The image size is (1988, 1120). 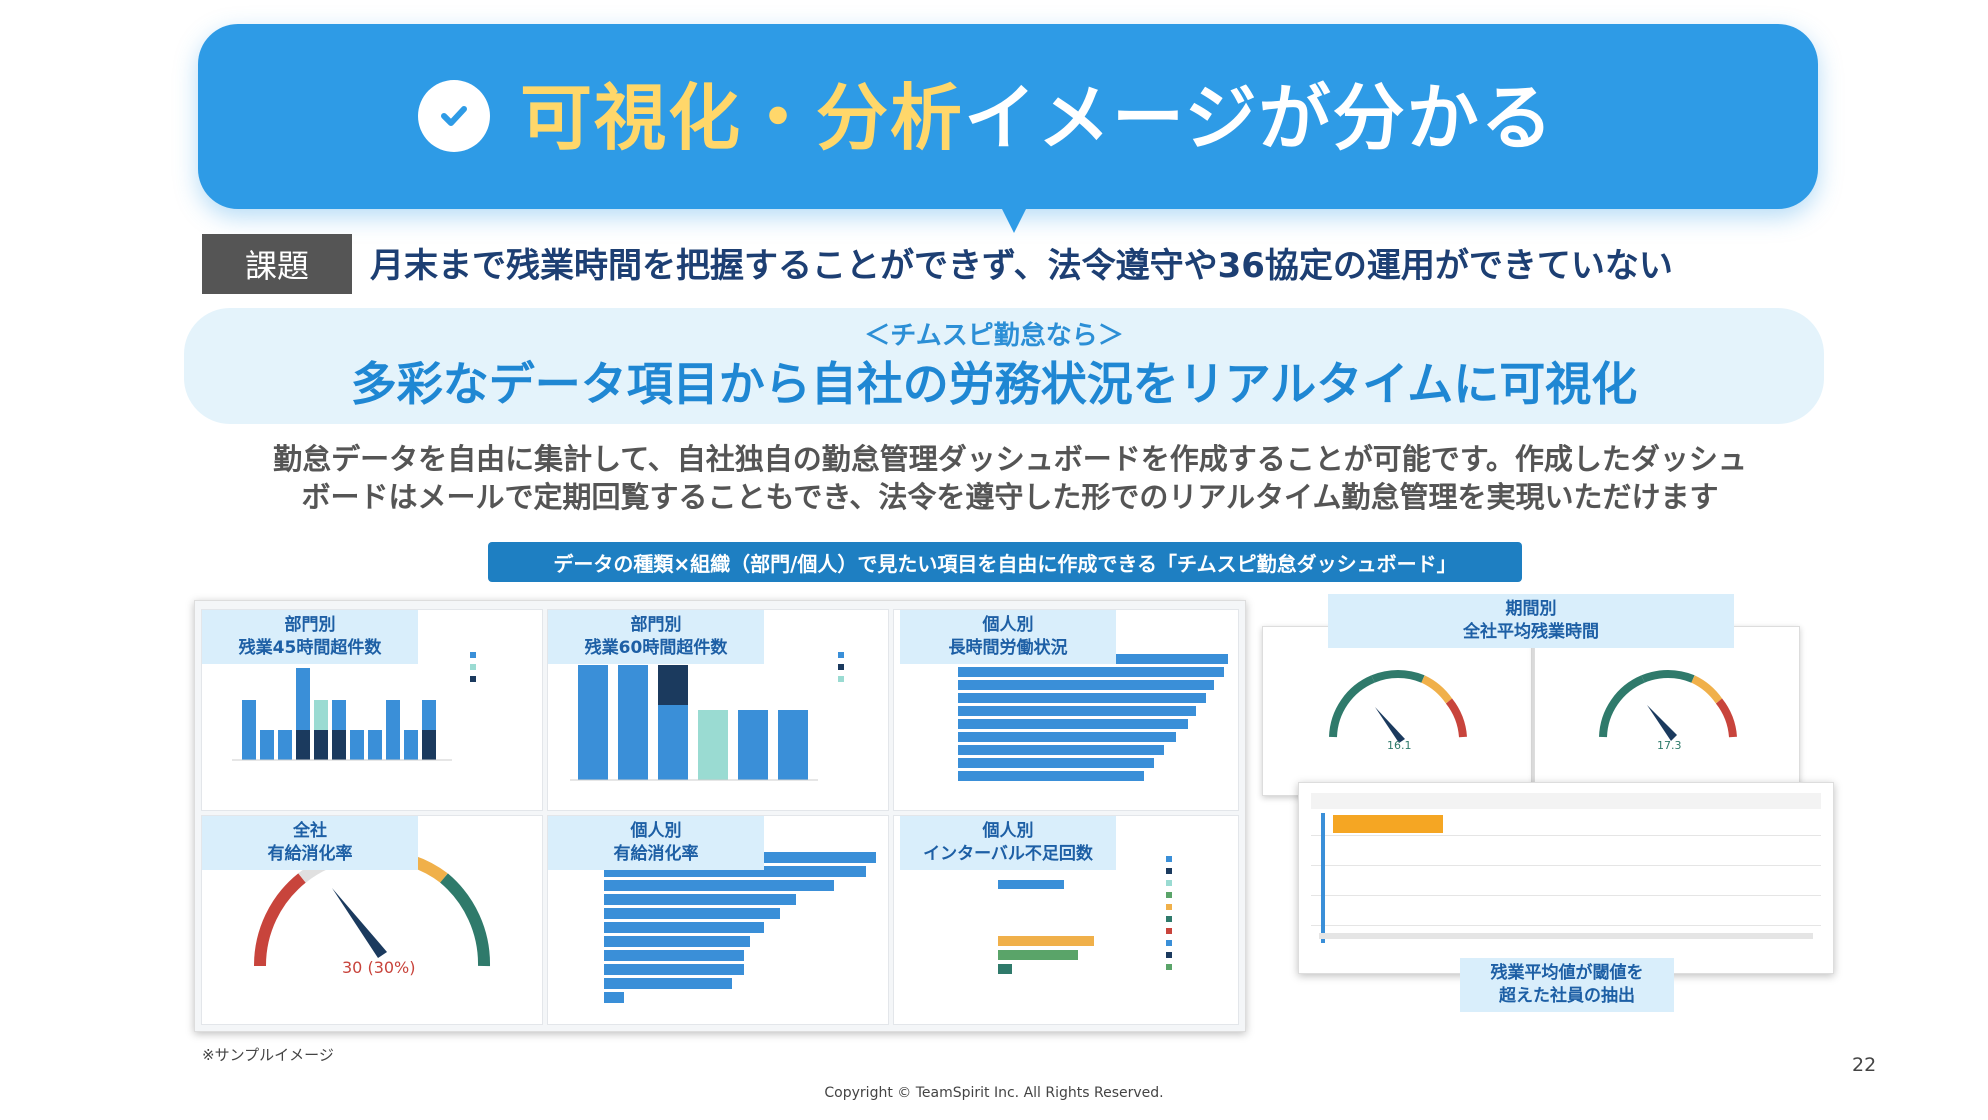 What do you see at coordinates (656, 843) in the screenshot?
I see `panel-label-personal-paidleave: 個人別 有給消化率` at bounding box center [656, 843].